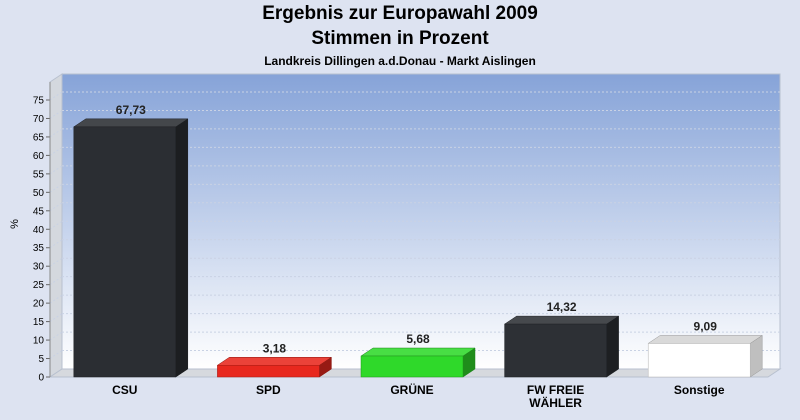 This screenshot has width=800, height=420. What do you see at coordinates (131, 110) in the screenshot?
I see `data-label: 67,73` at bounding box center [131, 110].